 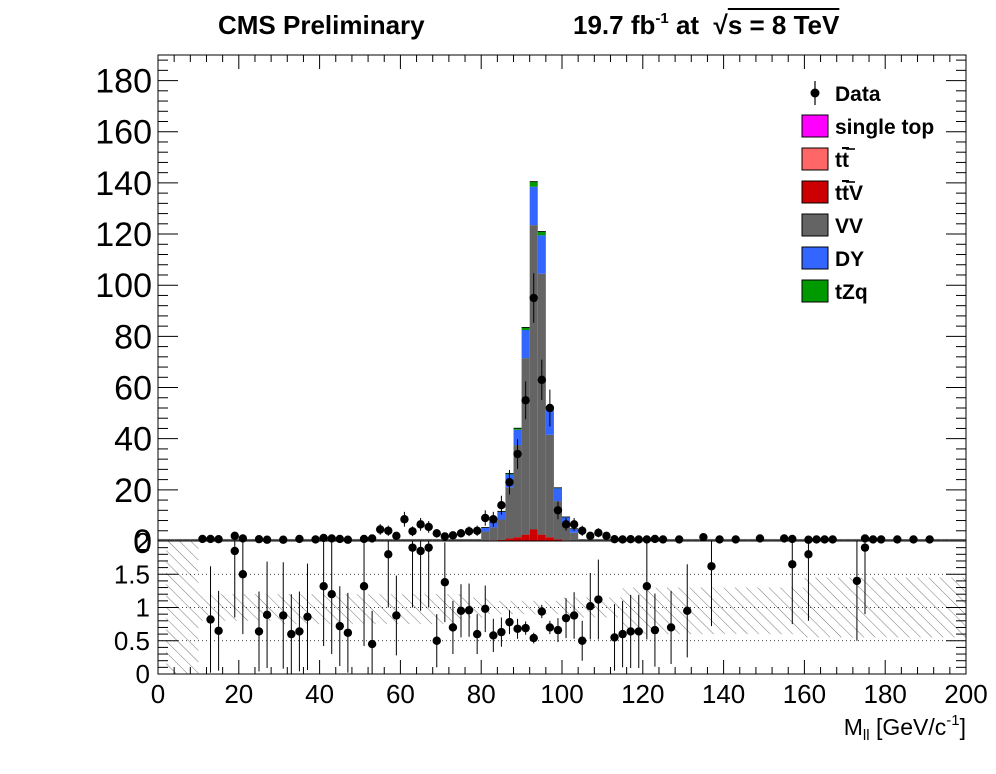 I want to click on y-tick-label: 80, so click(x=133, y=337).